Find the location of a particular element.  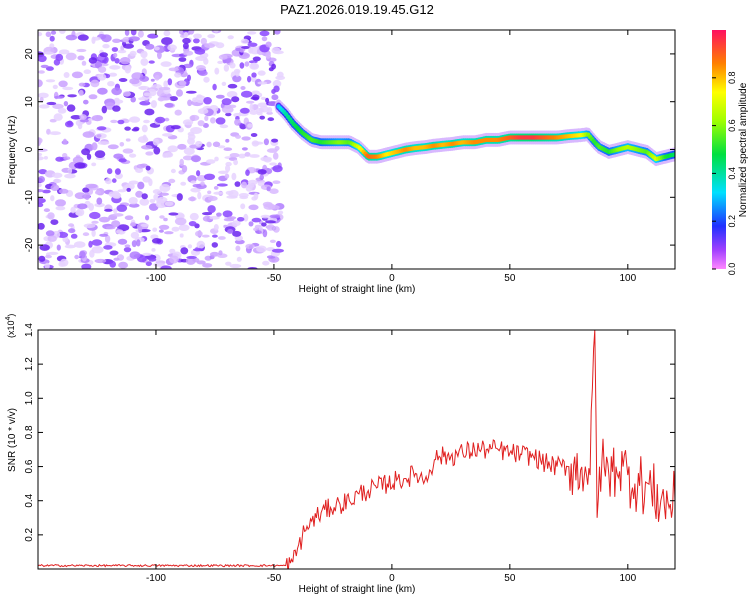

y-tick-label: 0.8 is located at coordinates (29, 432).